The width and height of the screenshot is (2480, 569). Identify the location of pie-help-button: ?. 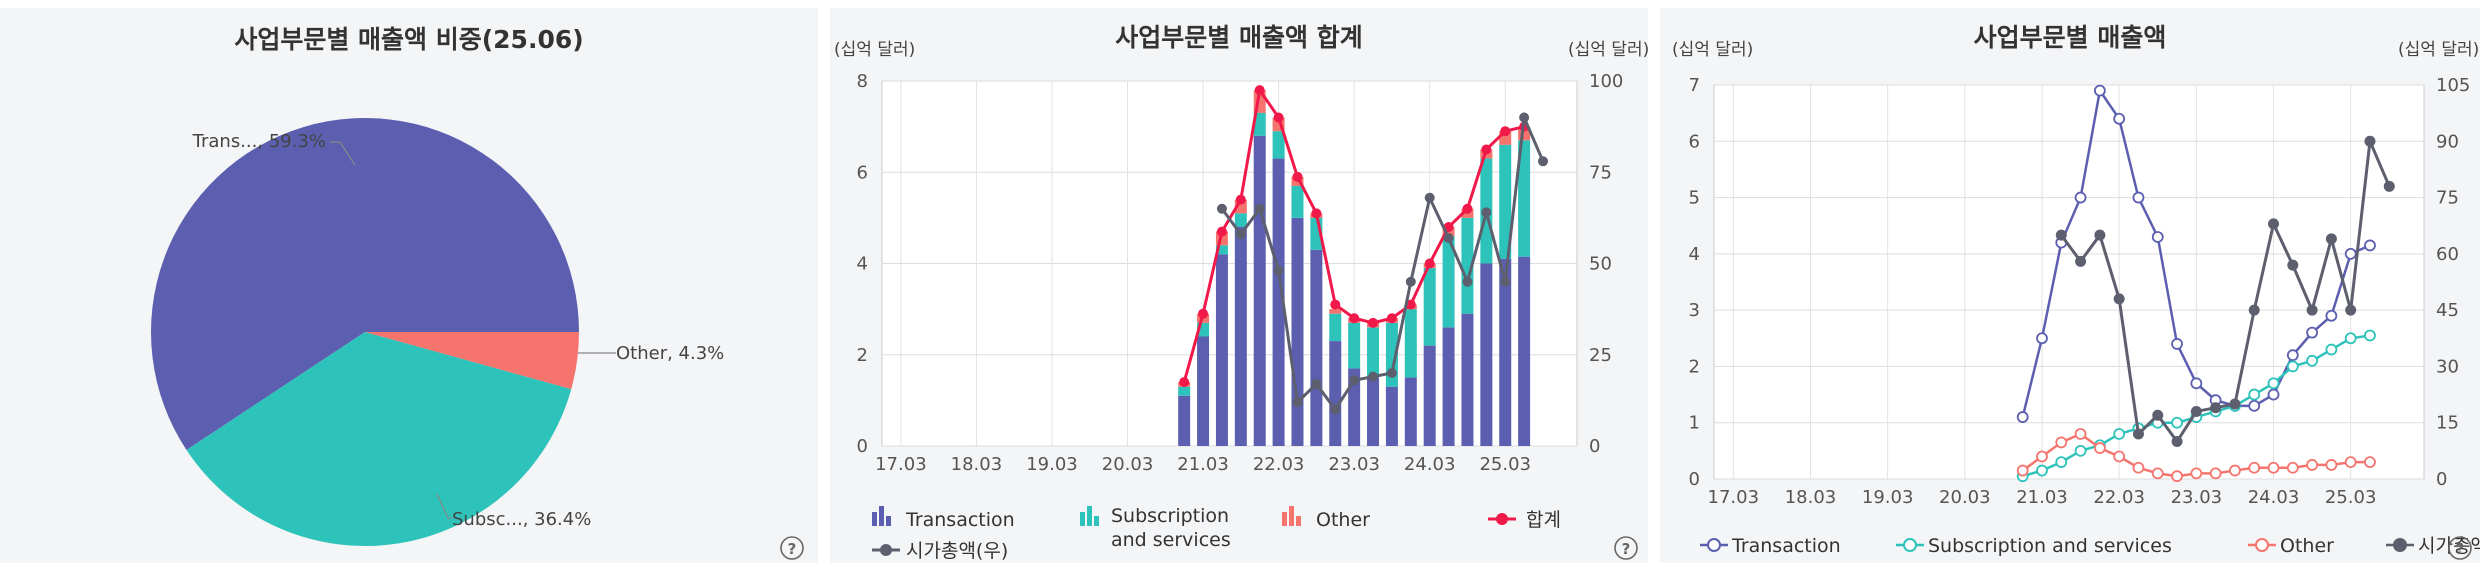
(792, 548).